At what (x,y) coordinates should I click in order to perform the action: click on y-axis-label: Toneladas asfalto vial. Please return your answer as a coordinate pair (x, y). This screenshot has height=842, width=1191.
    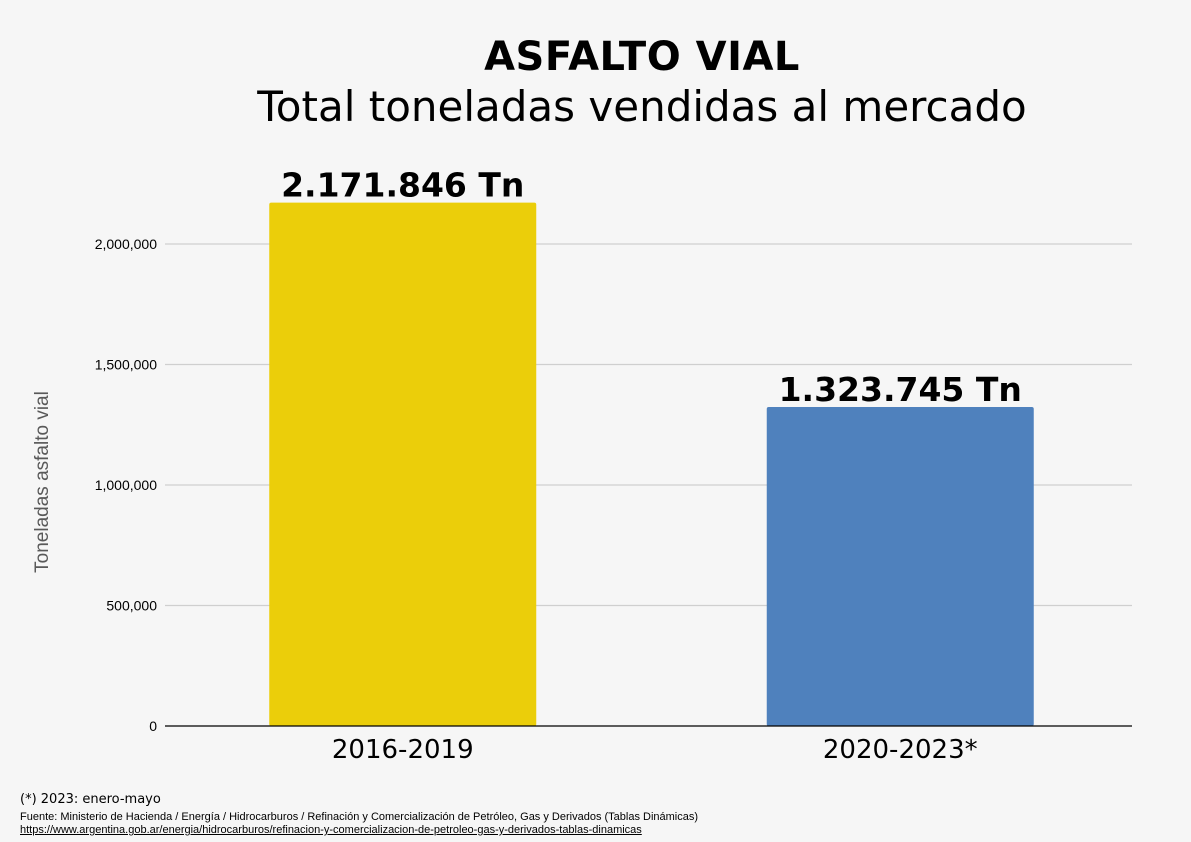
    Looking at the image, I should click on (42, 482).